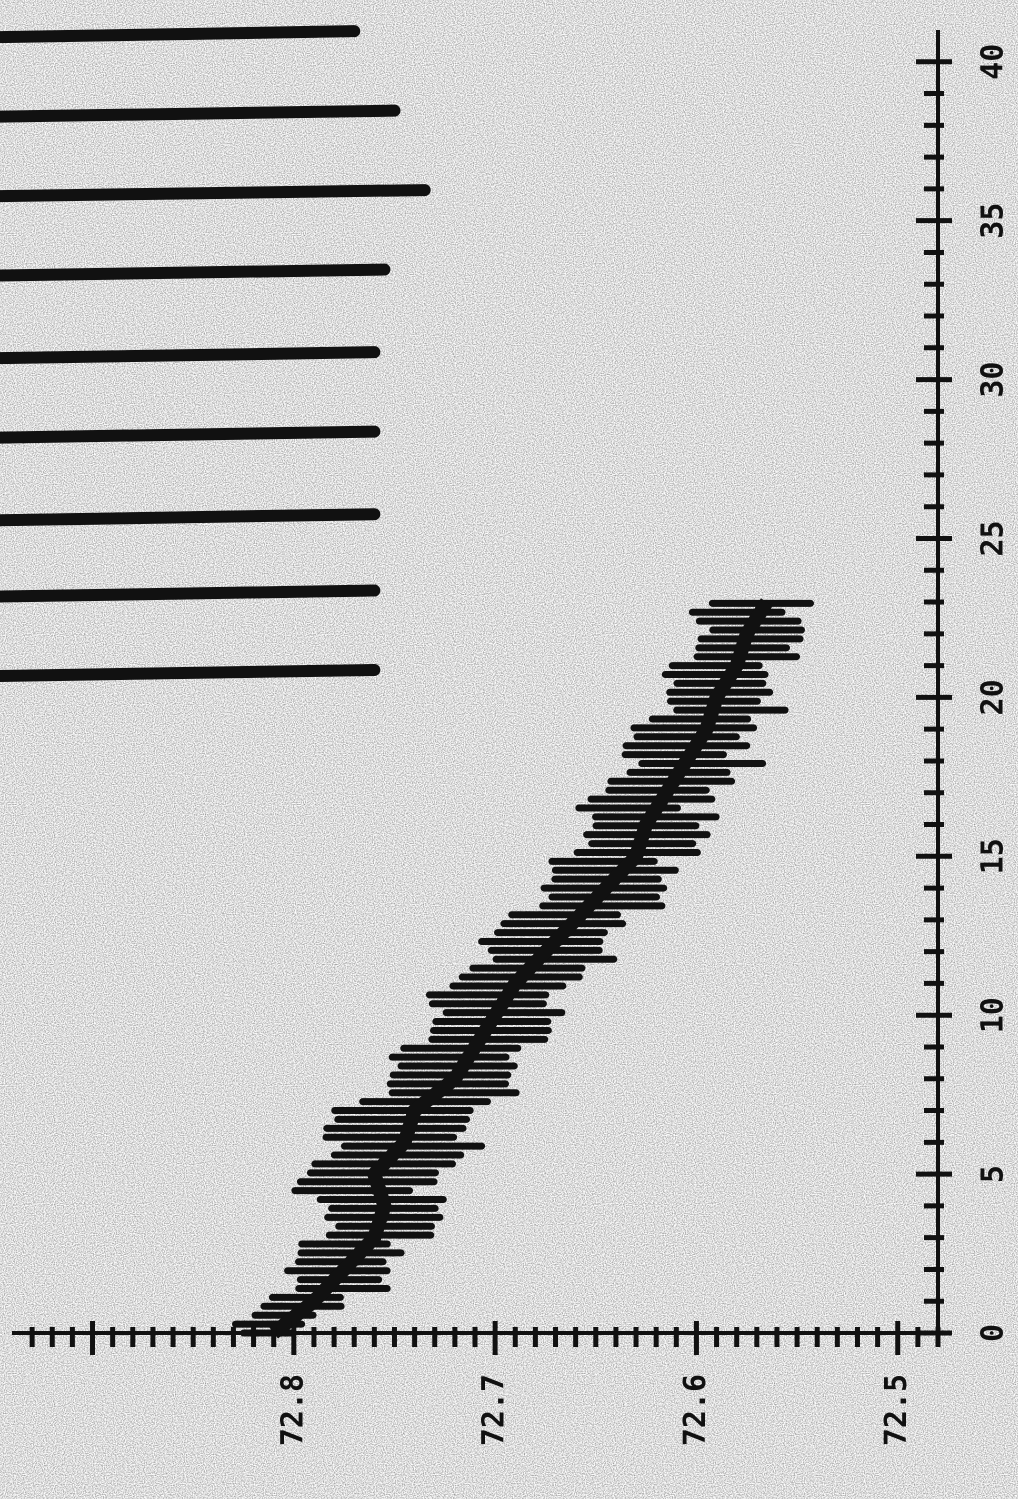 This screenshot has width=1018, height=1499. I want to click on x-tick-label: 40, so click(993, 62).